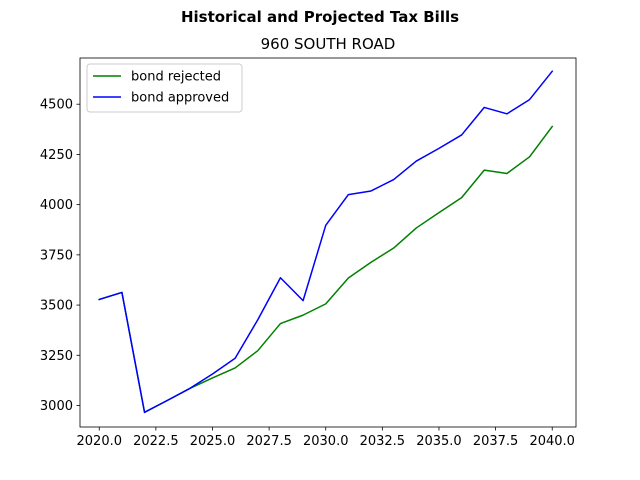 Image resolution: width=640 pixels, height=480 pixels. I want to click on x-tick-label: 2032.5, so click(383, 441).